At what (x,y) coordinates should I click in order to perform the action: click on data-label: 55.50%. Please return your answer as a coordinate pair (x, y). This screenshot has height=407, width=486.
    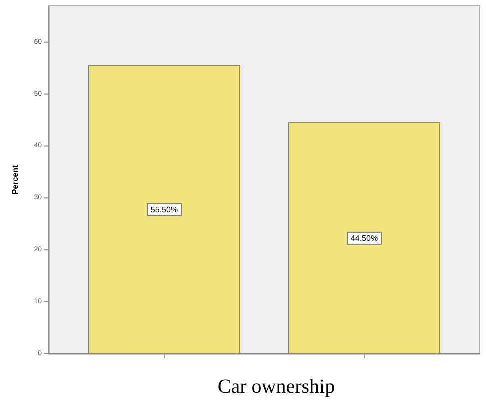
    Looking at the image, I should click on (164, 209).